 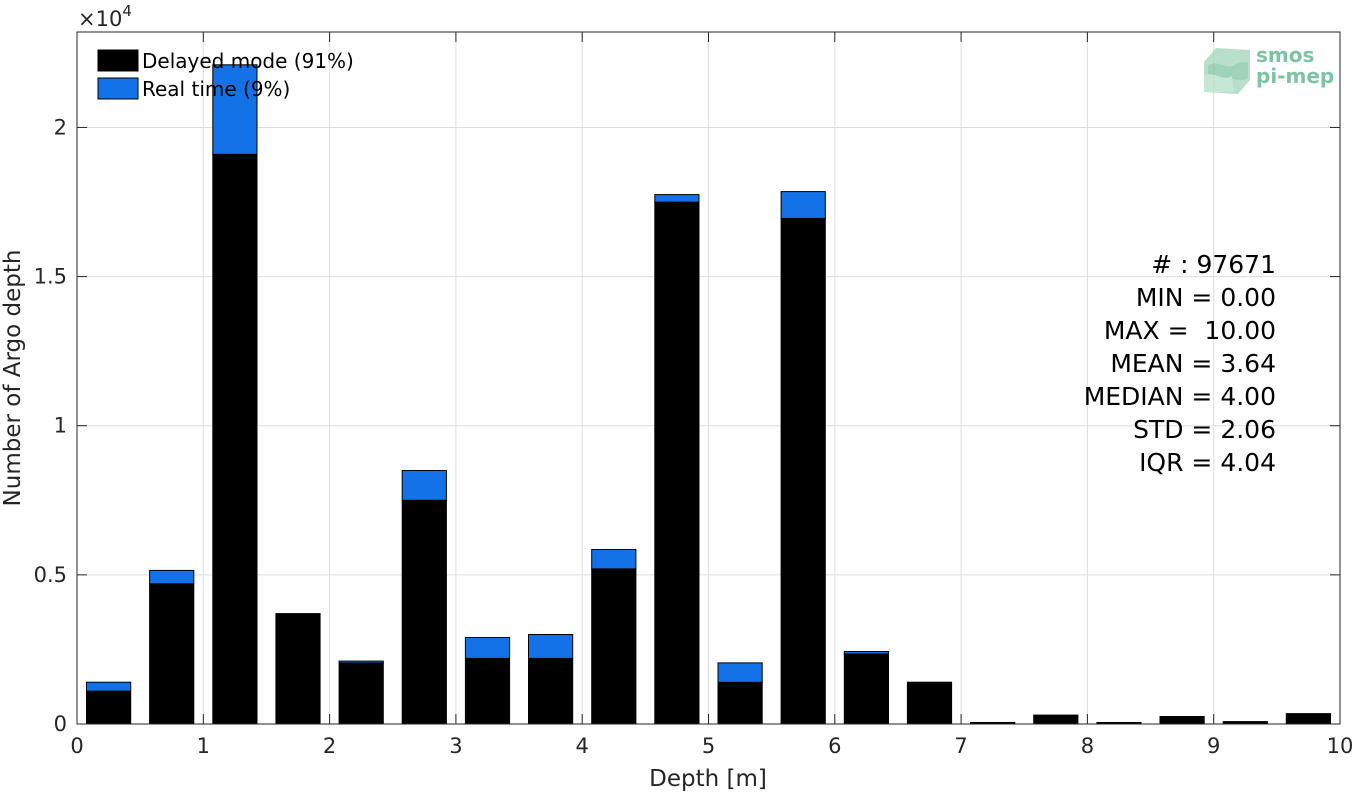 What do you see at coordinates (960, 746) in the screenshot?
I see `x-tick-label: 7` at bounding box center [960, 746].